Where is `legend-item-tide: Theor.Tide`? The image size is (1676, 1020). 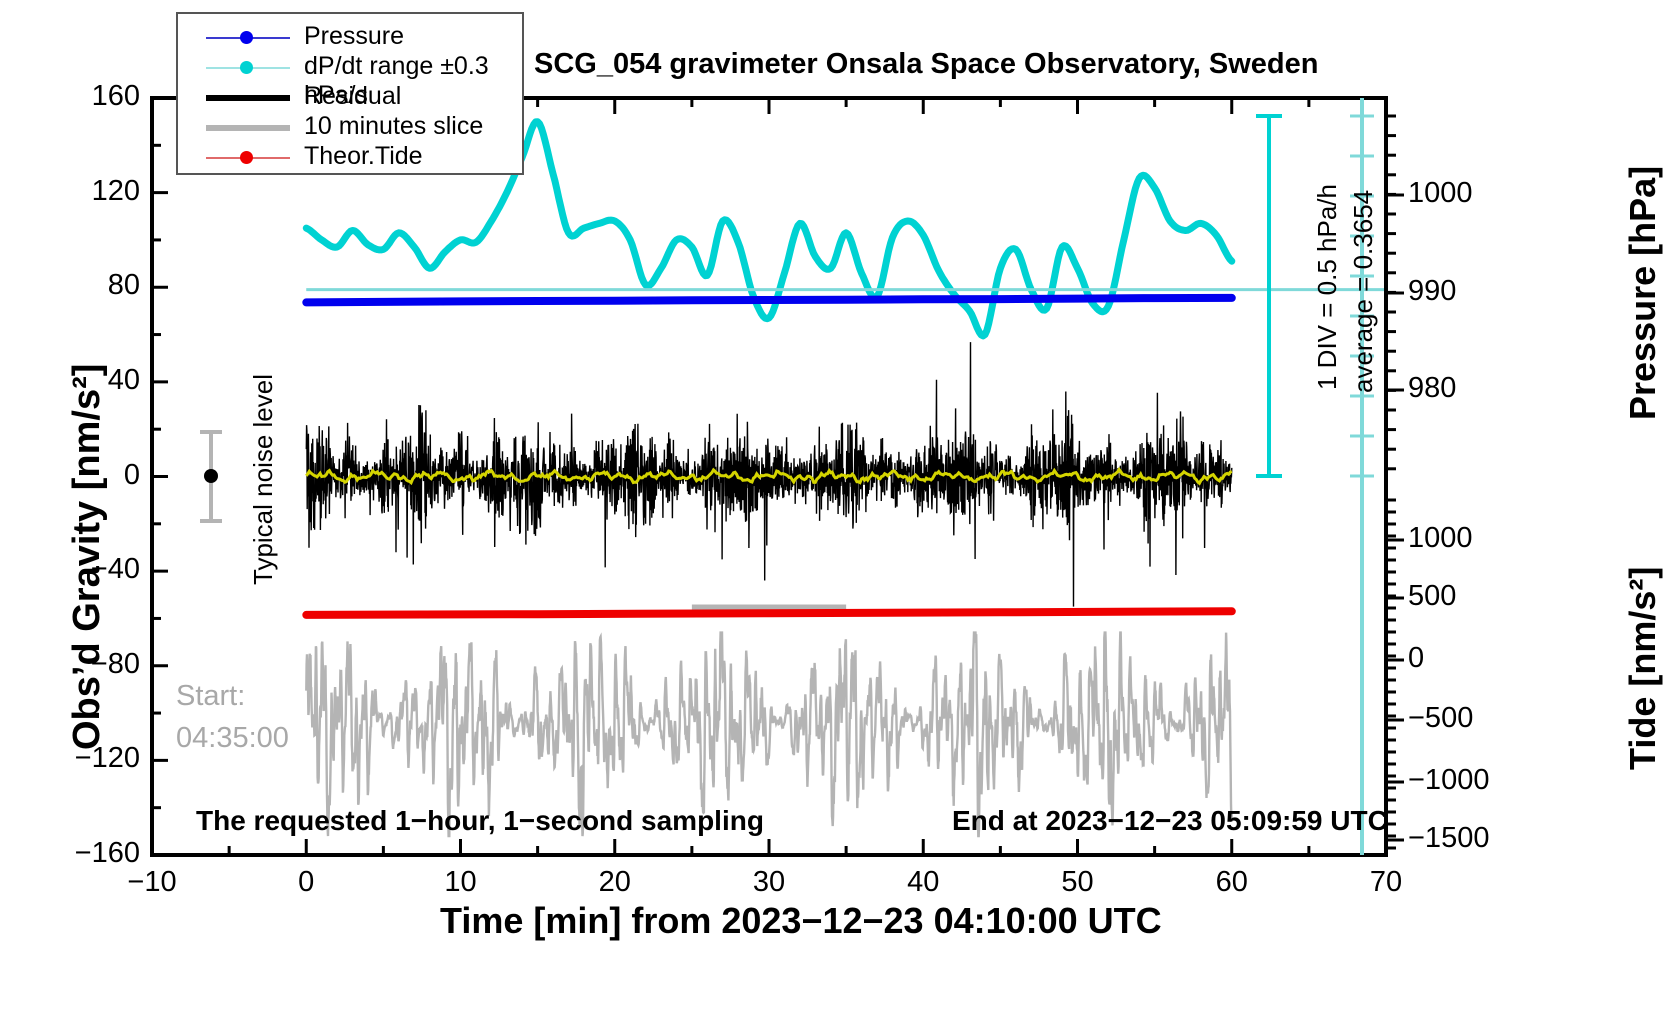 legend-item-tide: Theor.Tide is located at coordinates (350, 156).